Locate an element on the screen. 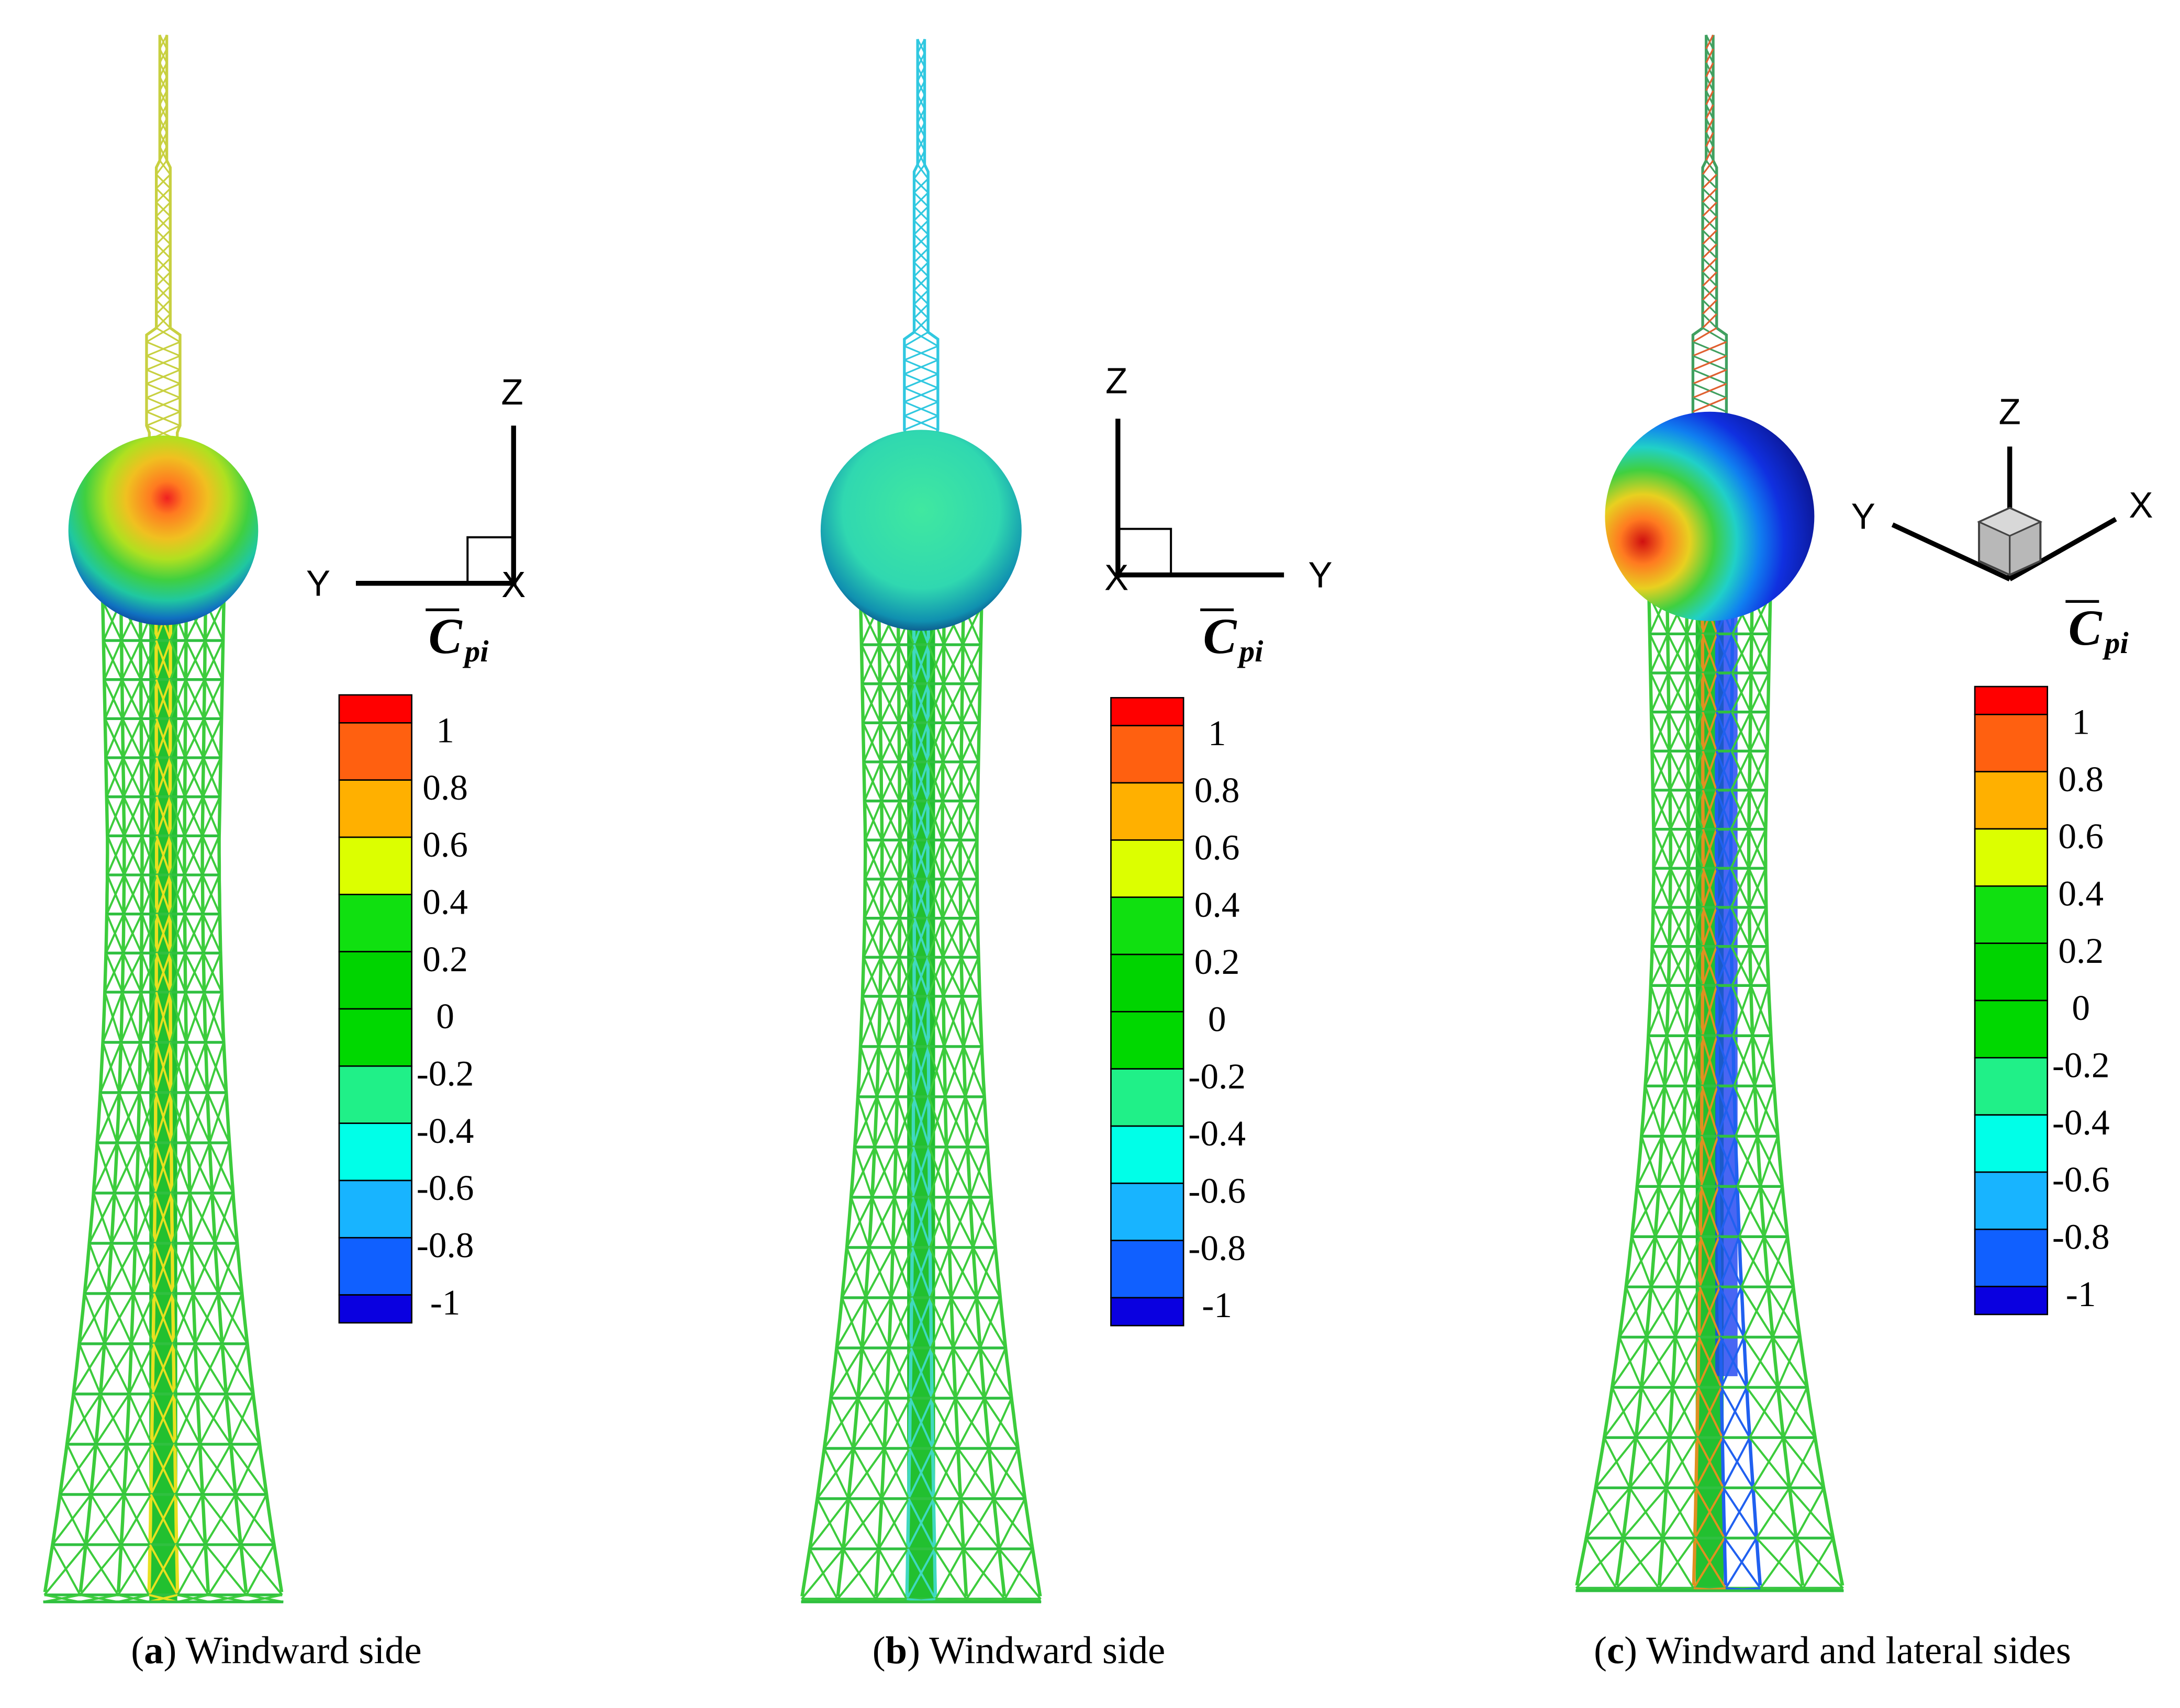  colorbar-label: 0.4 is located at coordinates (445, 902).